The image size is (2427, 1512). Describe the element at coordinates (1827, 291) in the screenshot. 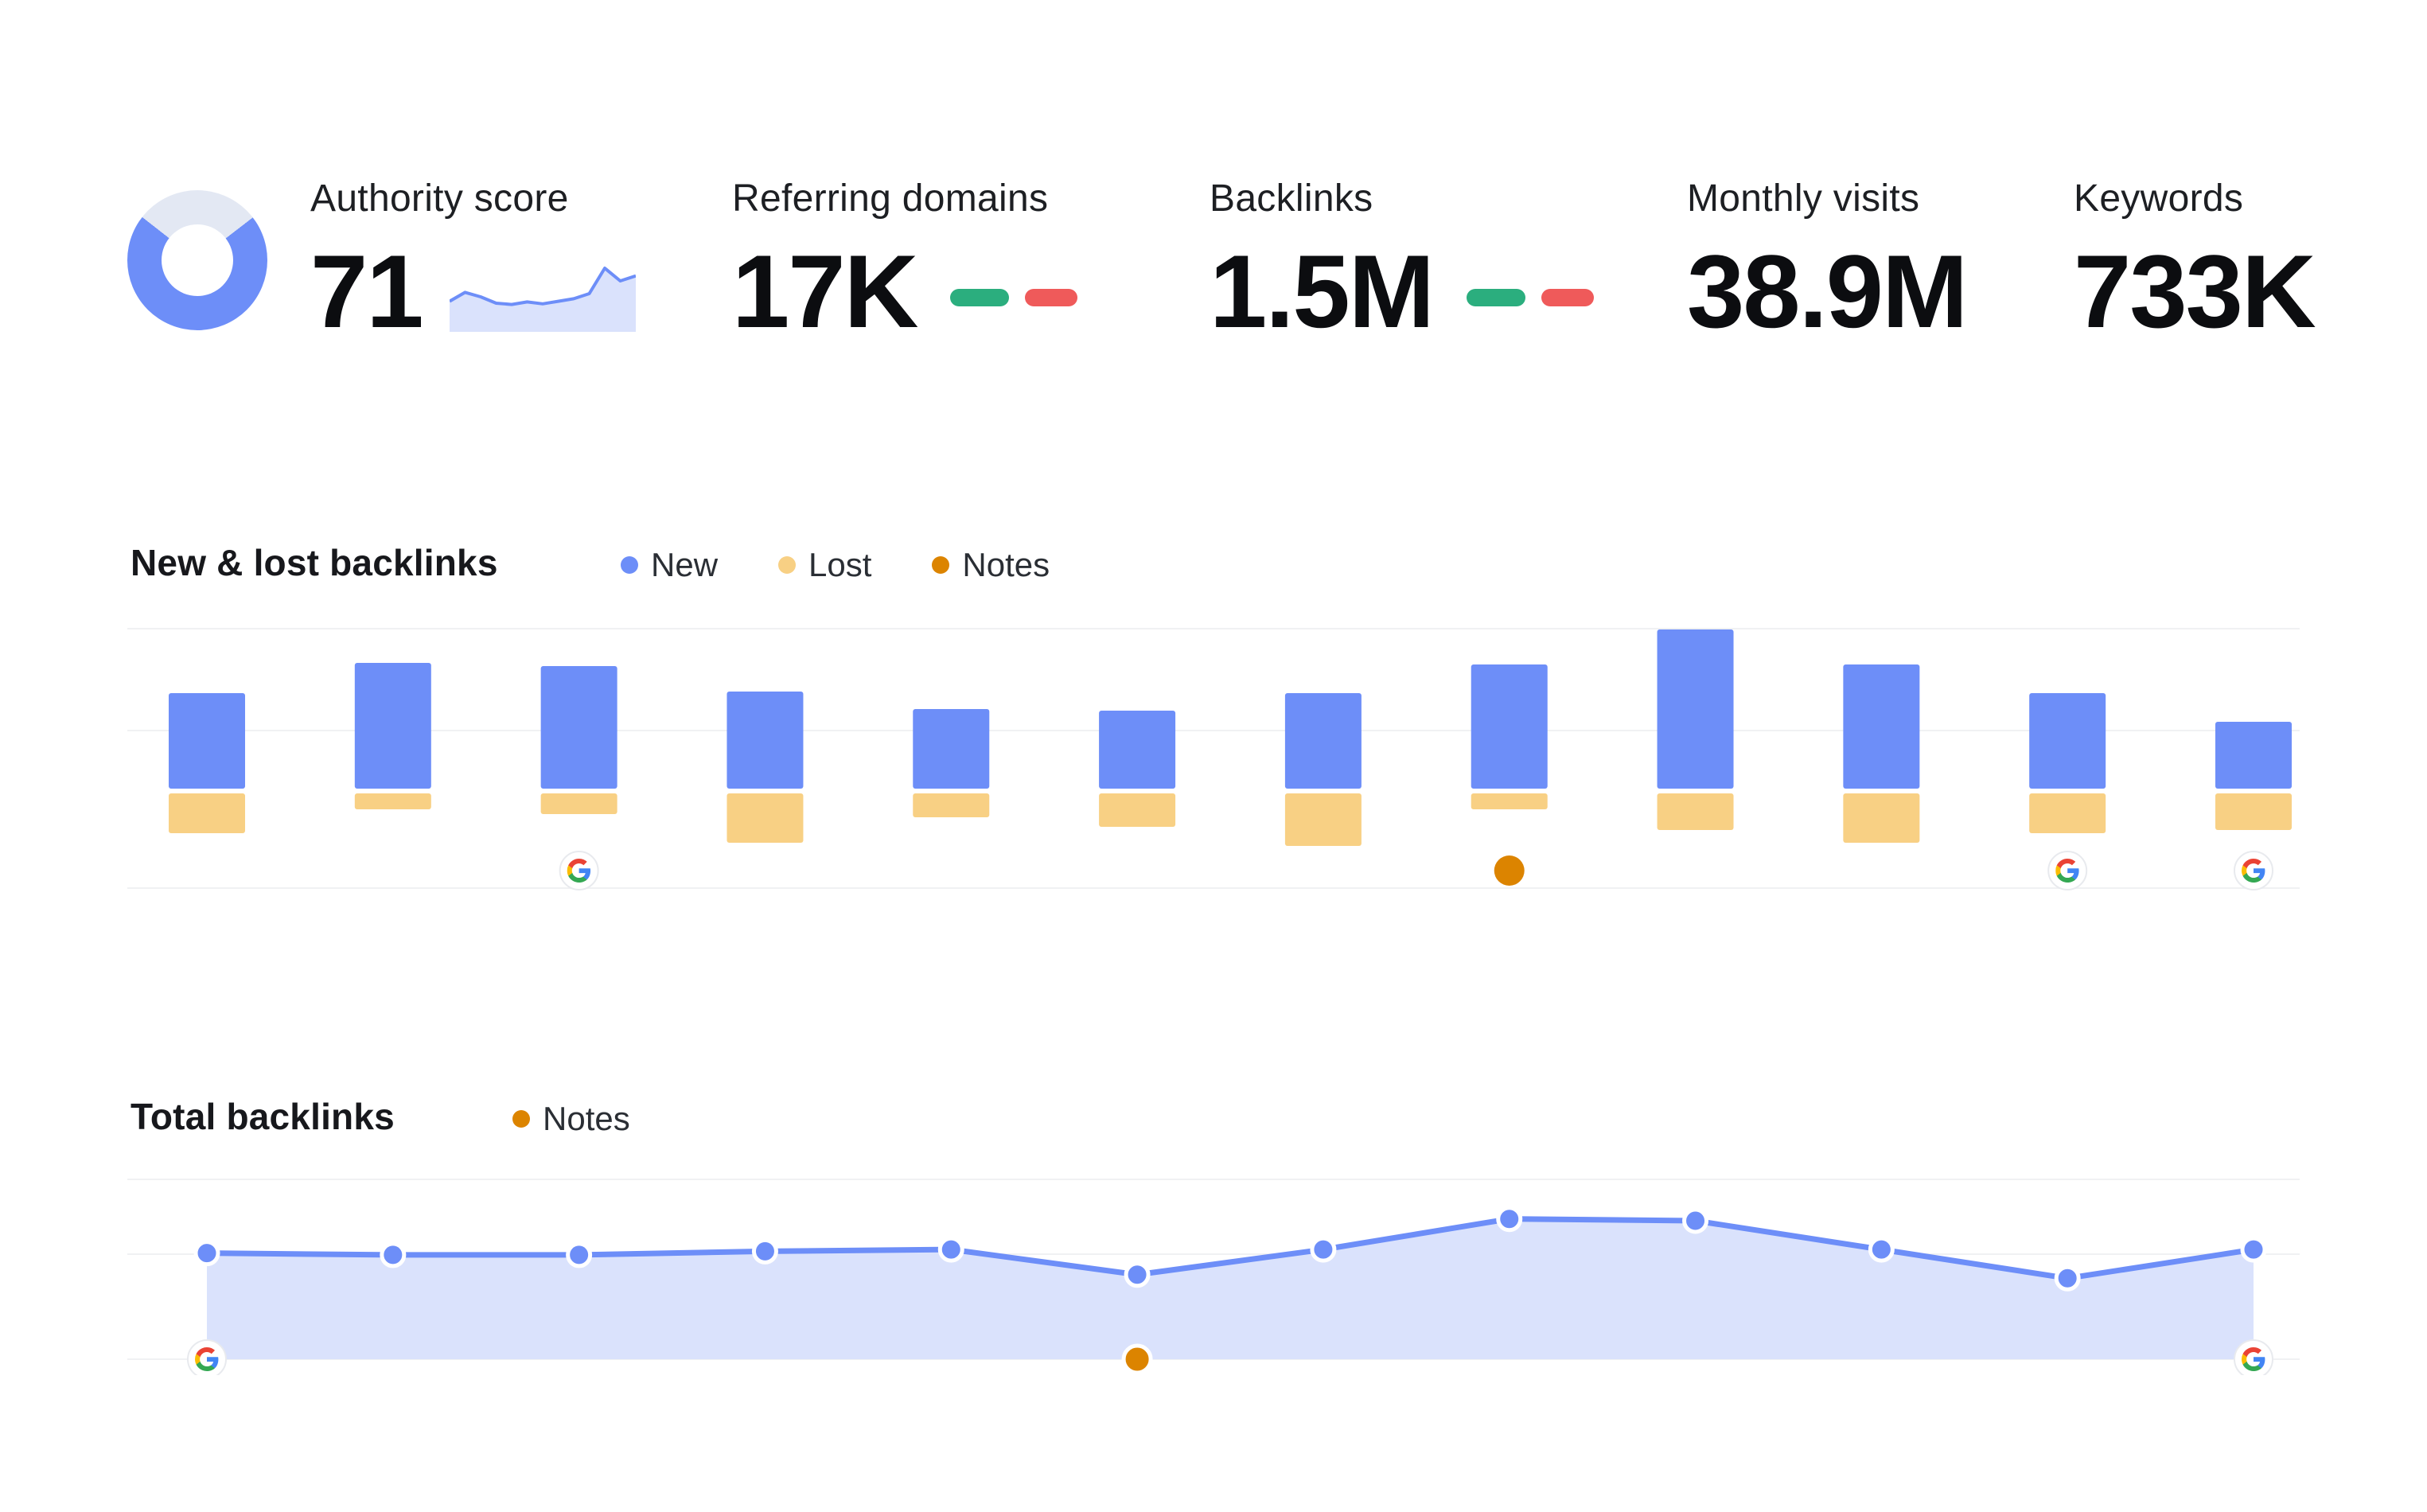

I see `metric-value: 38.9M` at that location.